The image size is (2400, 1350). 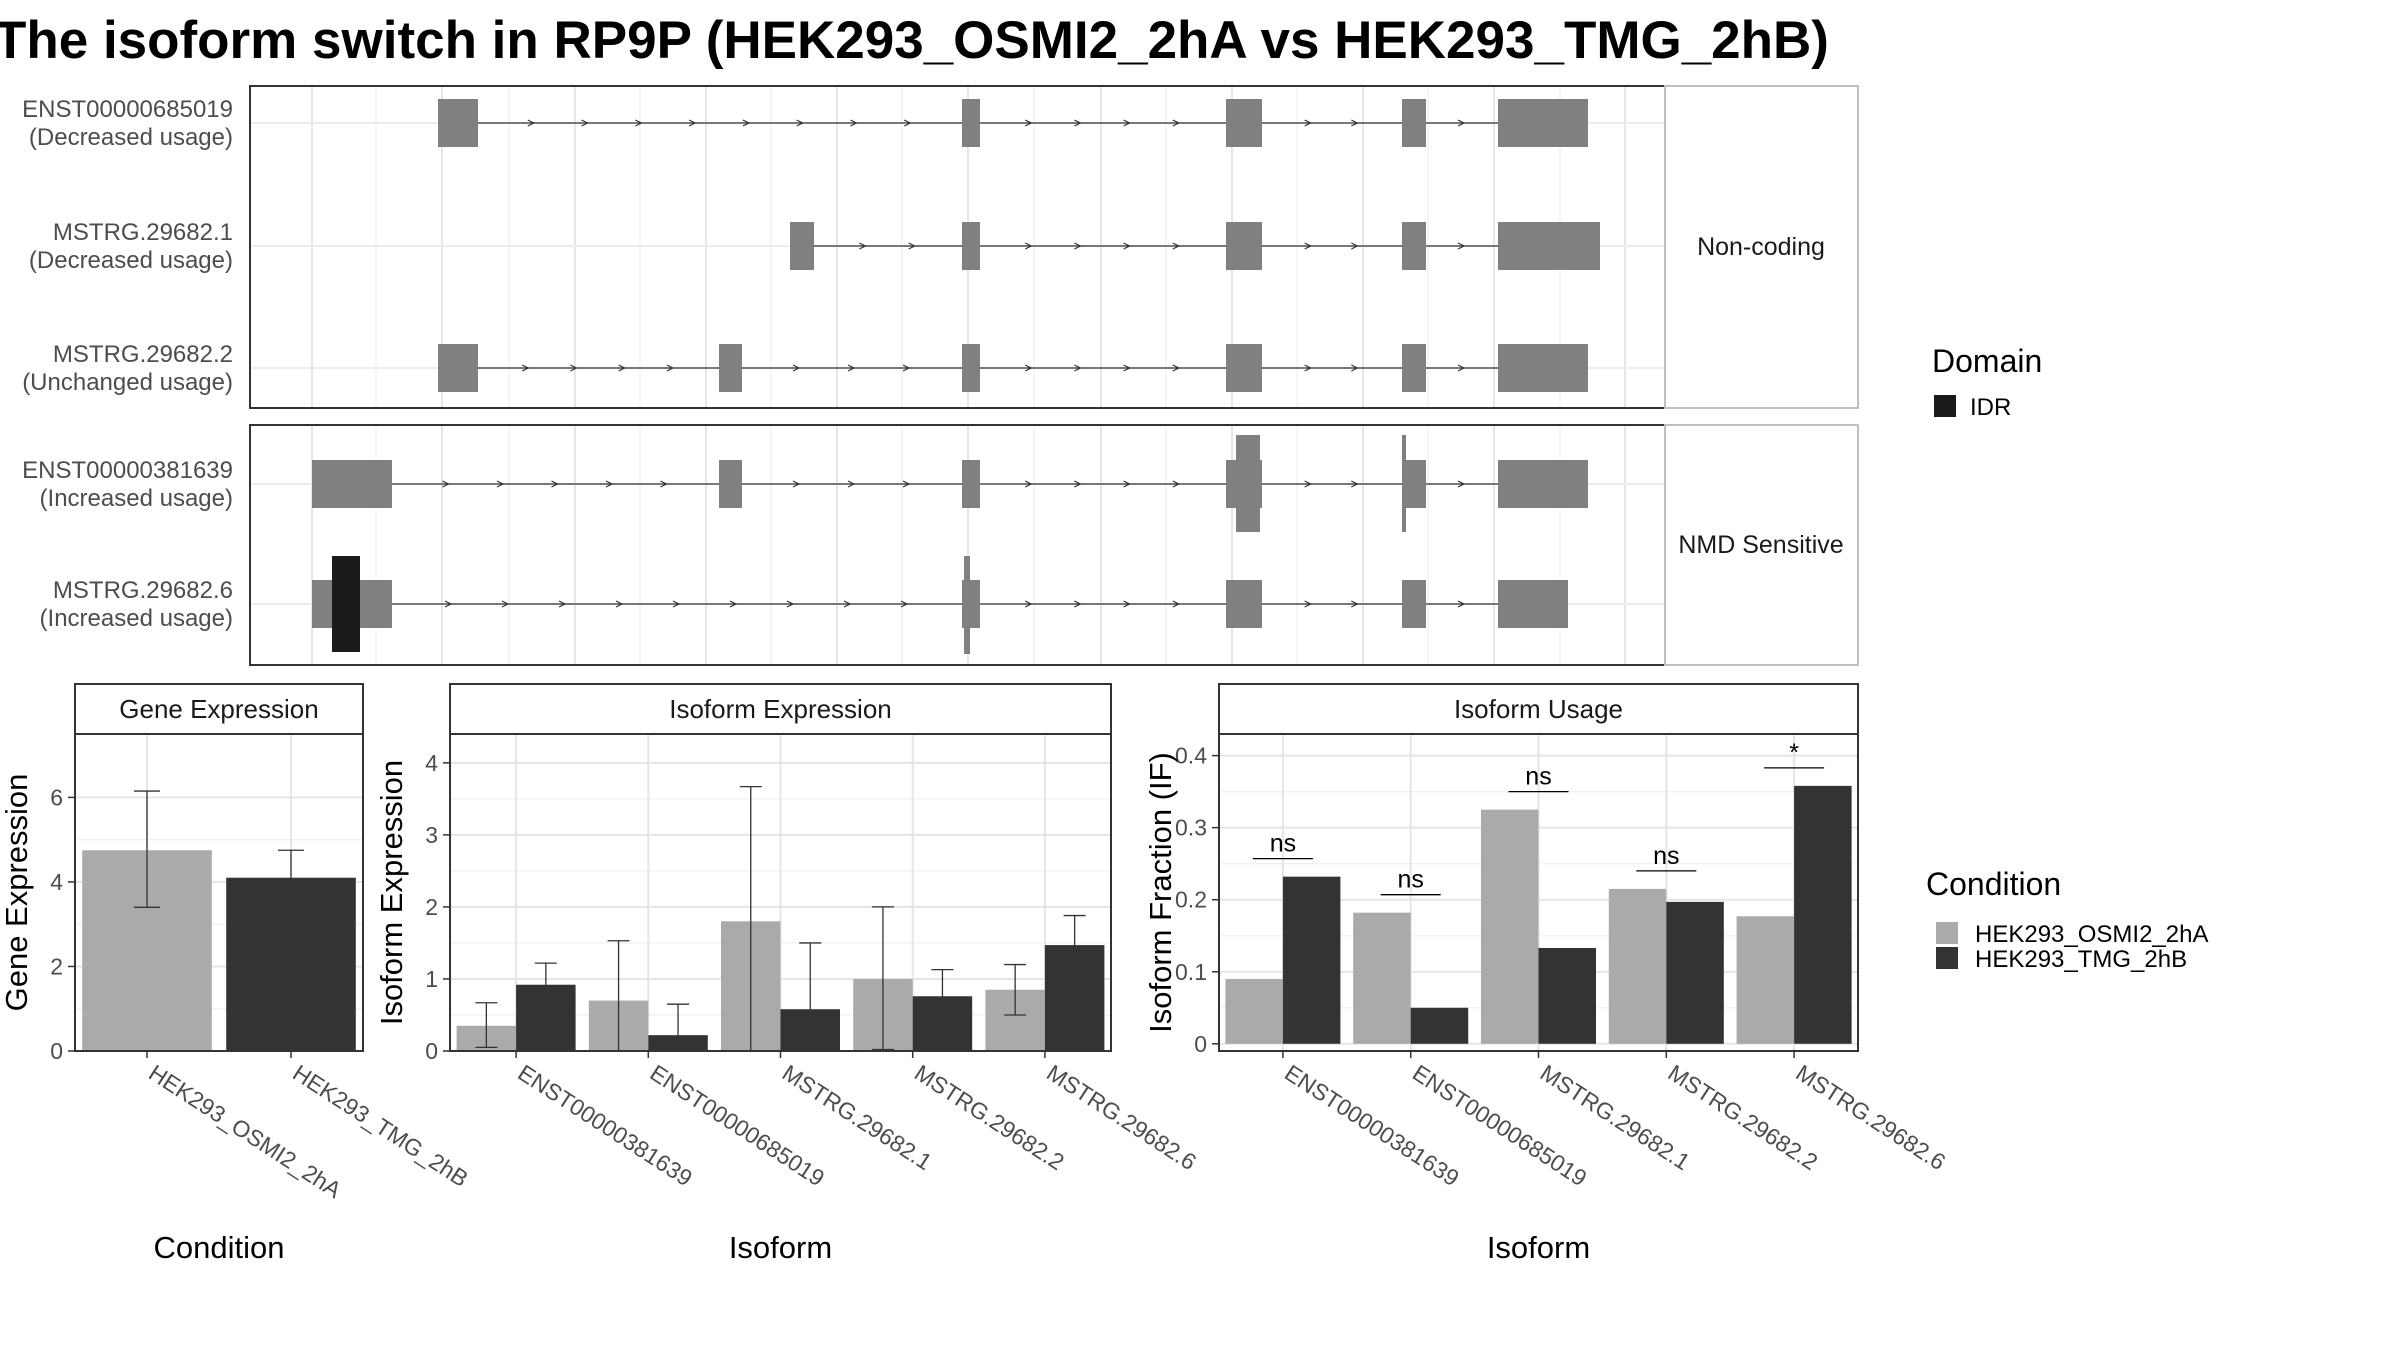 I want to click on y-tick-label: 4, so click(x=56, y=882).